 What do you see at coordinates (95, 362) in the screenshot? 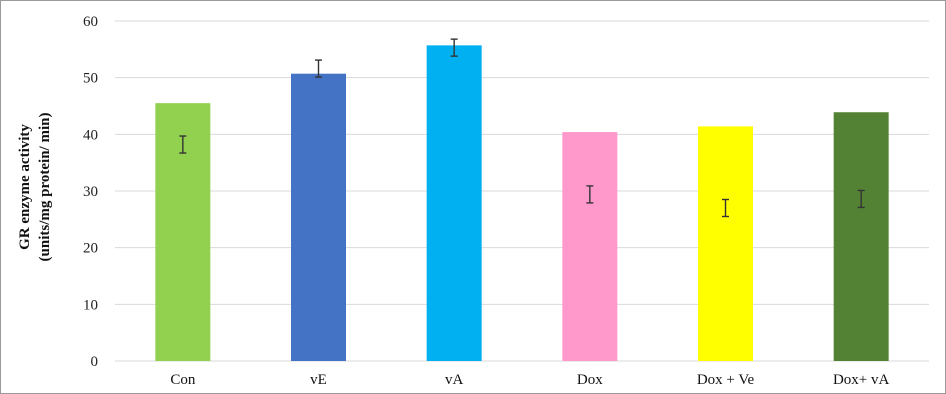
I see `y-tick-label: 0` at bounding box center [95, 362].